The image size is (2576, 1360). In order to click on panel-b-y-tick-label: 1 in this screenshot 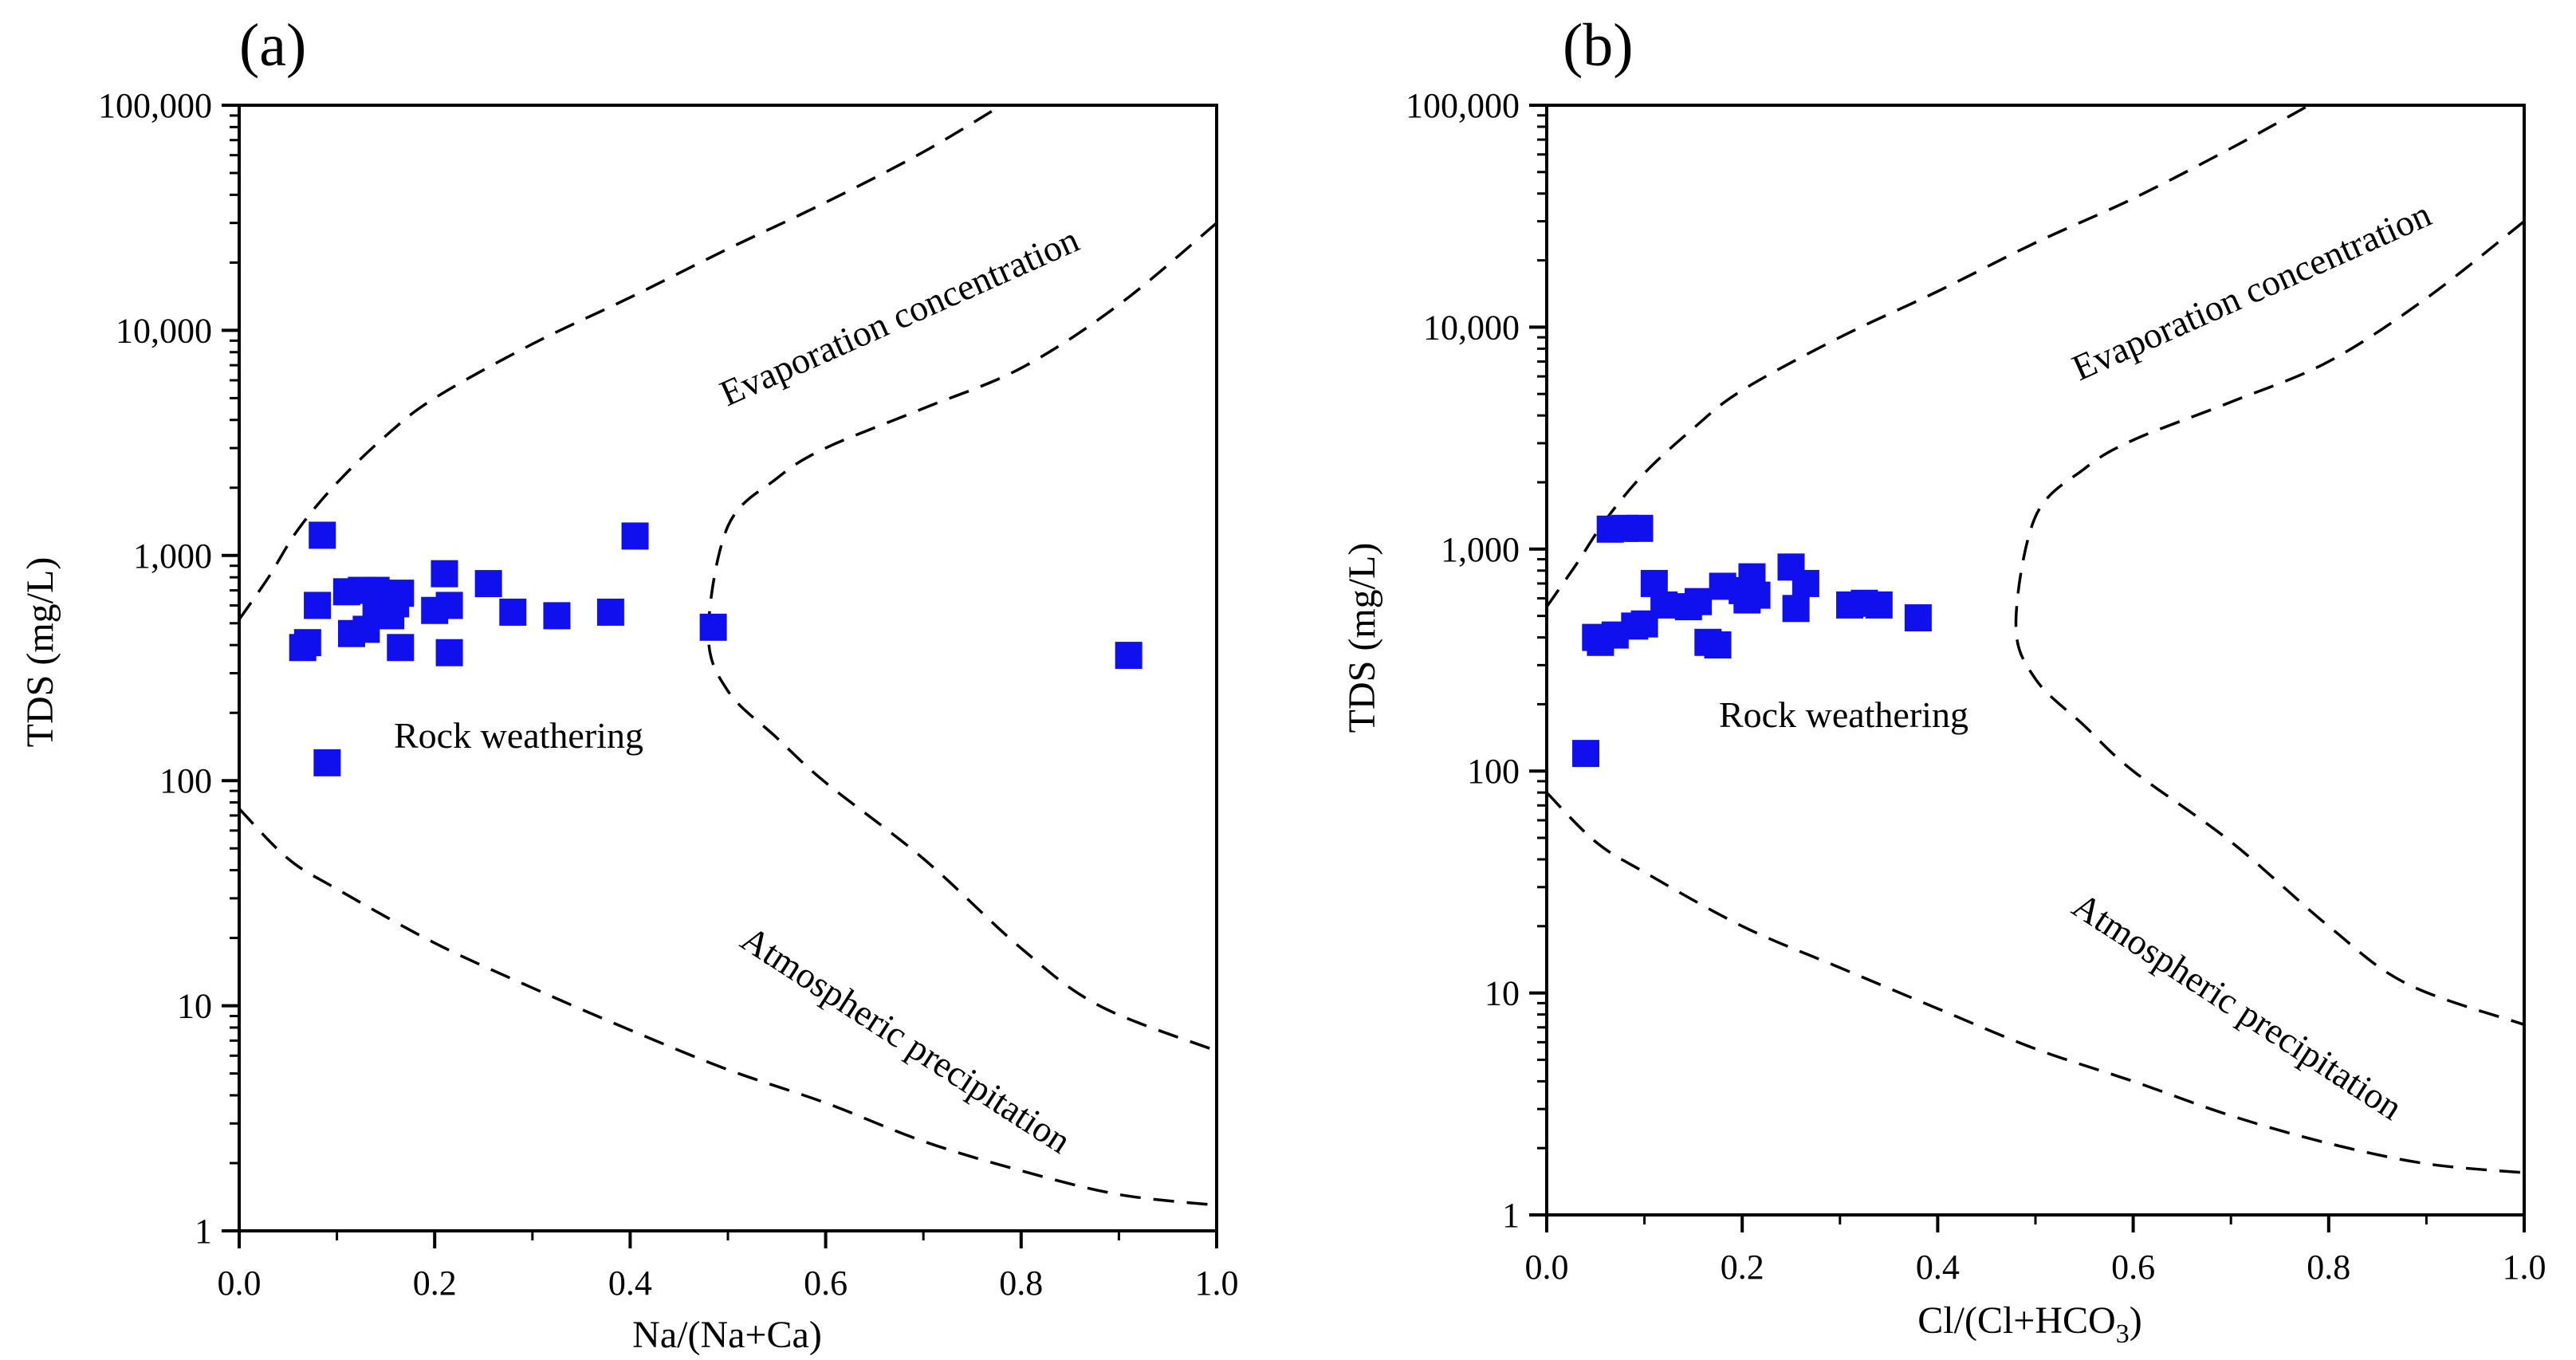, I will do `click(1511, 1215)`.